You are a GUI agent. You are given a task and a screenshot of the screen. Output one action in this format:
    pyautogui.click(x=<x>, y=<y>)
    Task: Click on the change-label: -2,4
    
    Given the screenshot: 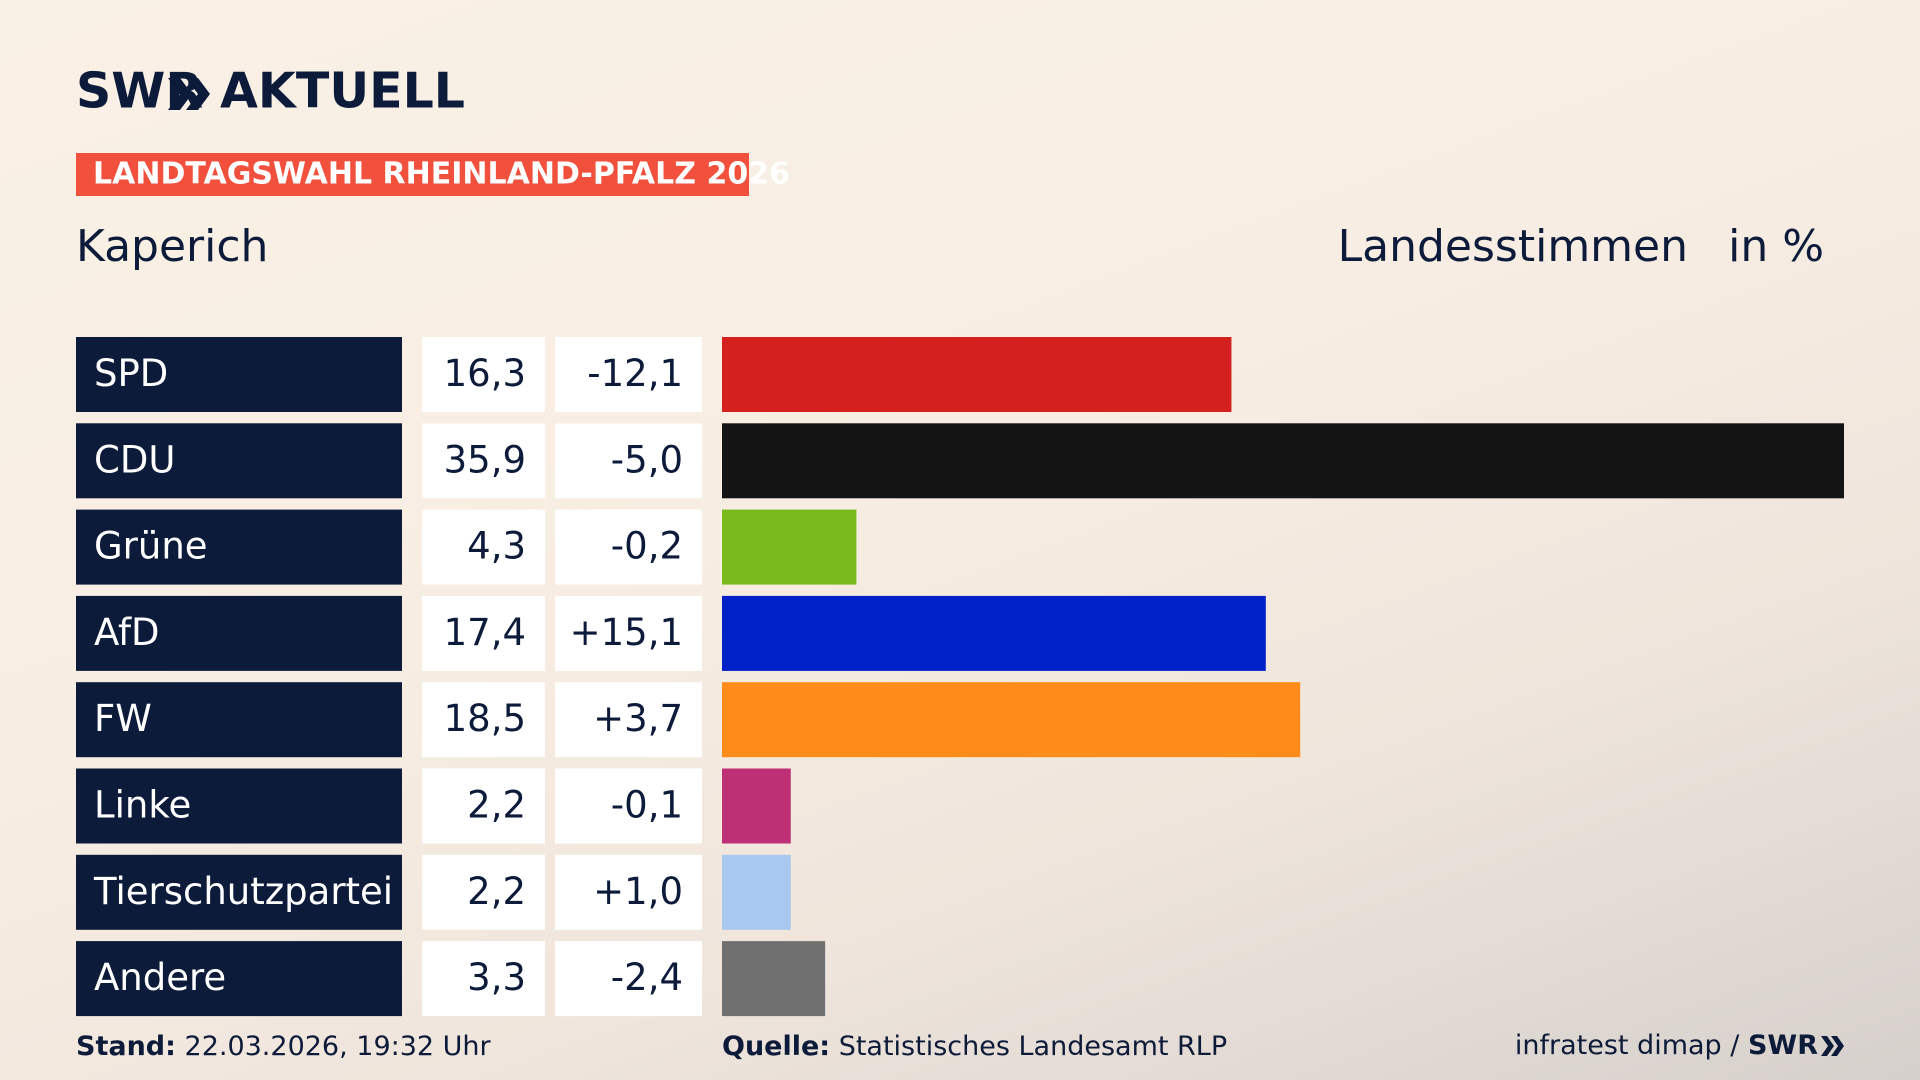 What is the action you would take?
    pyautogui.click(x=647, y=977)
    